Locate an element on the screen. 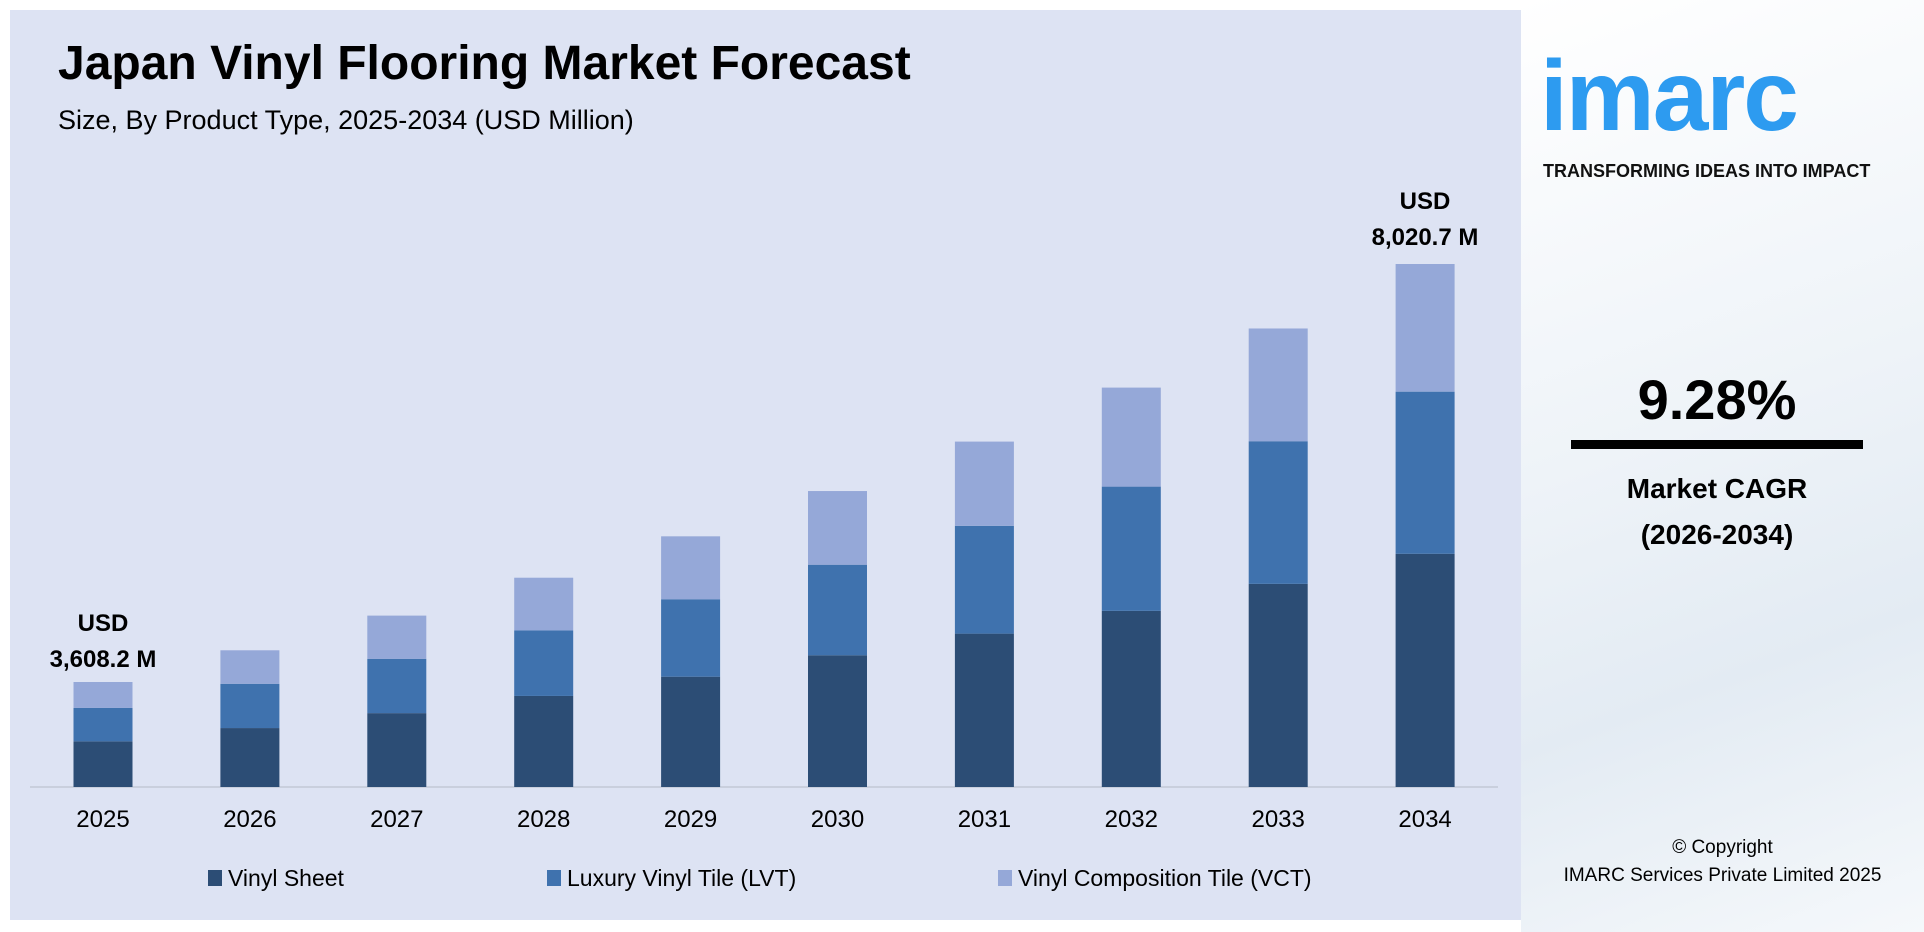  legend-label: Vinyl Composition Tile (VCT) is located at coordinates (1165, 878).